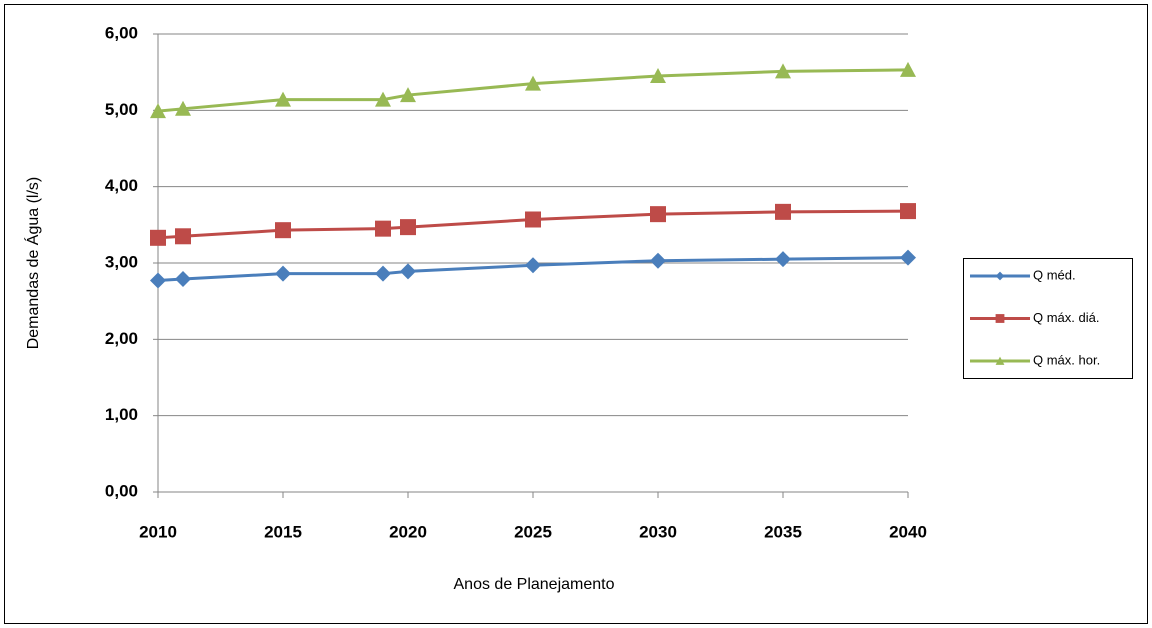  What do you see at coordinates (283, 531) in the screenshot?
I see `x-tick-label: 2015` at bounding box center [283, 531].